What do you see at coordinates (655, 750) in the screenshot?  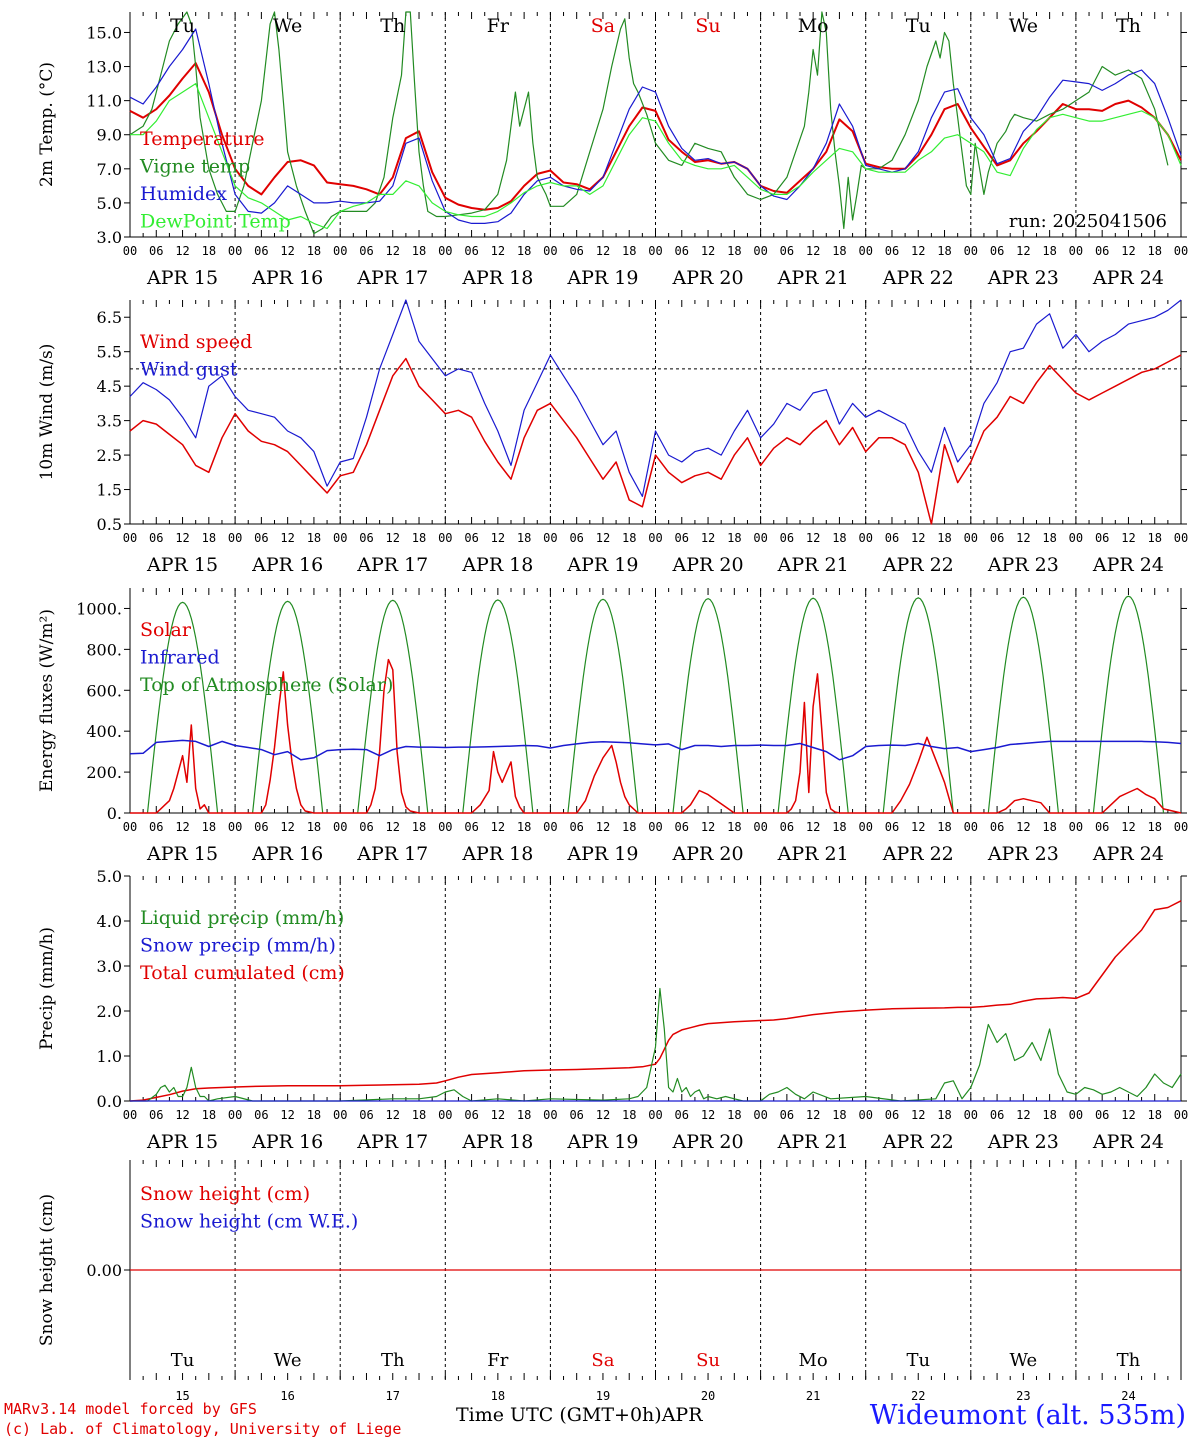 I see `infrared-series` at bounding box center [655, 750].